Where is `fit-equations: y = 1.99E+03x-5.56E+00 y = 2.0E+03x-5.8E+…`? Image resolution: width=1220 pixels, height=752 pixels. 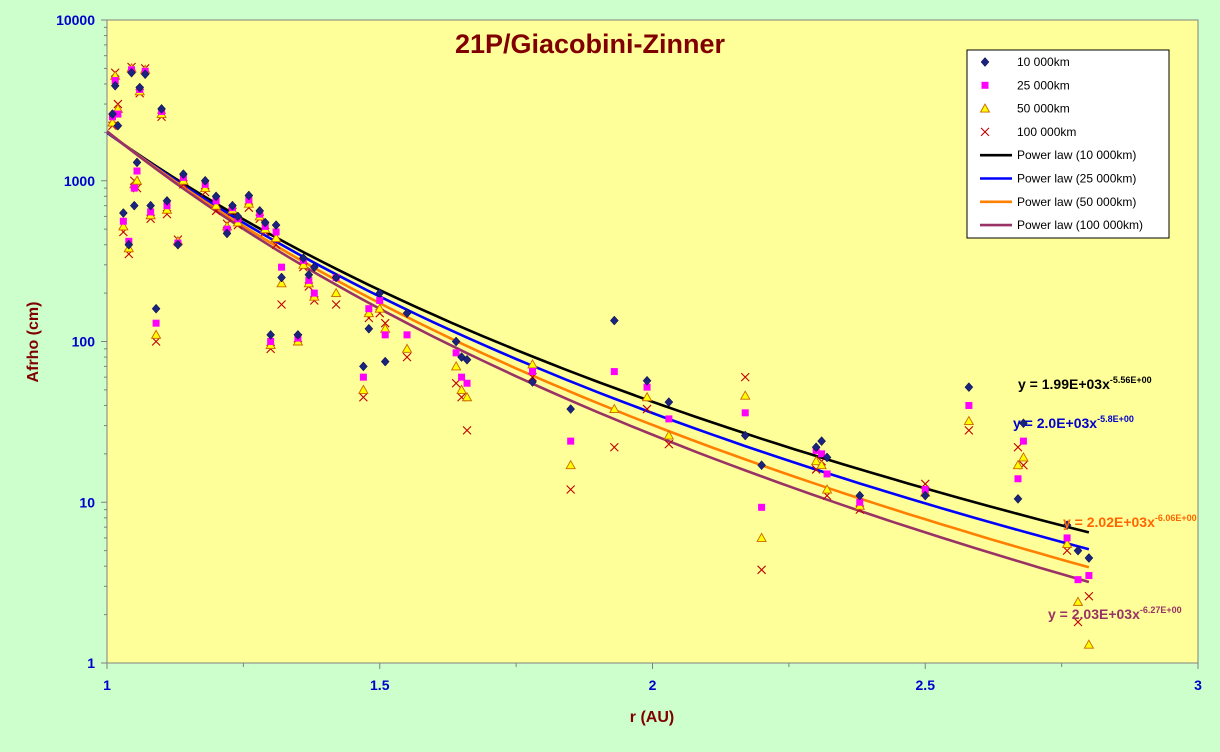
fit-equations: y = 1.99E+03x-5.56E+00 y = 2.0E+03x-5.8E+… is located at coordinates (1105, 498).